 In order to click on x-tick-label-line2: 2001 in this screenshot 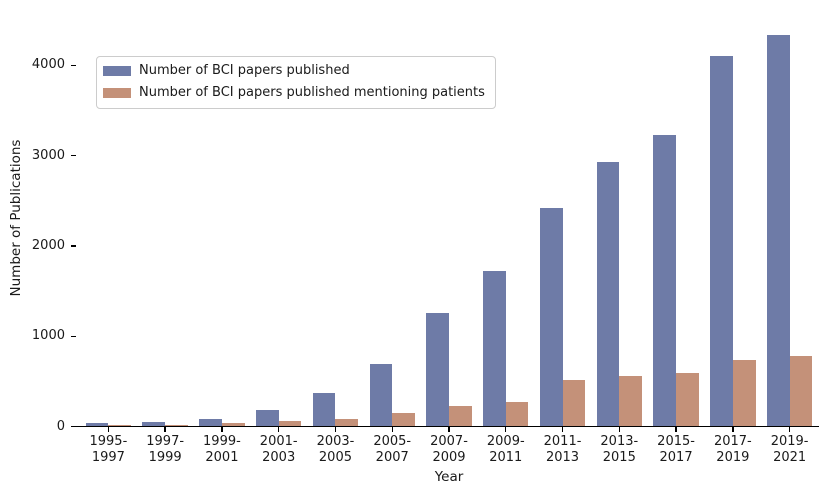, I will do `click(222, 457)`.